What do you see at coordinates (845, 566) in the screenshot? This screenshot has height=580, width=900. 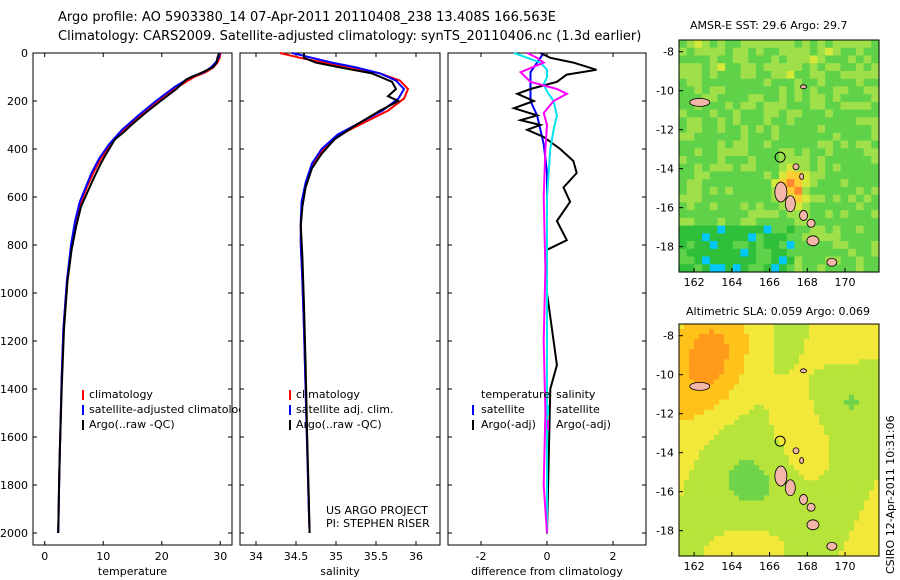 I see `map-x-tick-label: 170` at bounding box center [845, 566].